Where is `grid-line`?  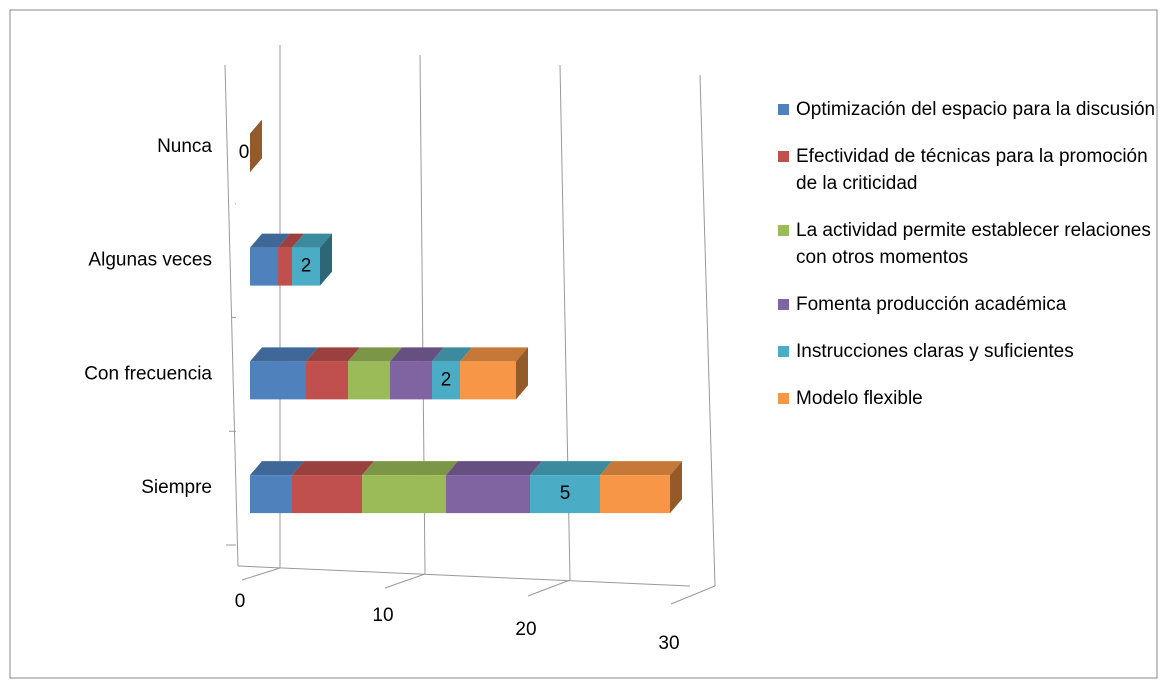 grid-line is located at coordinates (707, 330).